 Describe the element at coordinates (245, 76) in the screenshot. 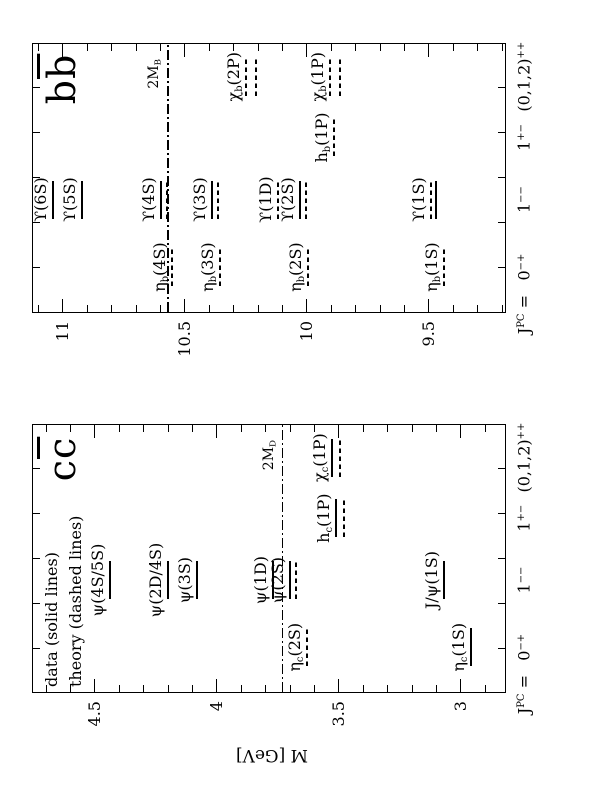

I see `level-line-chi-b-2p-dashed` at that location.